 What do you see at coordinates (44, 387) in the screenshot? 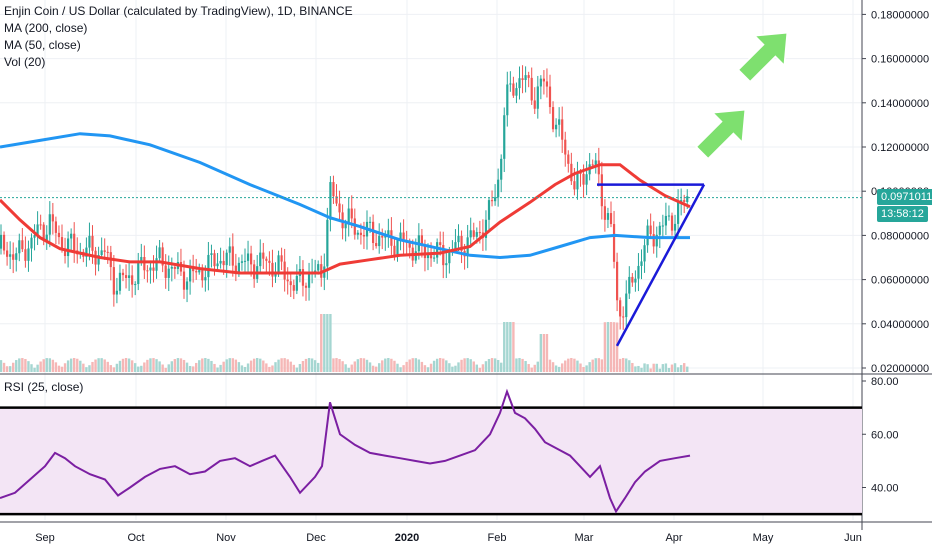
I see `rsi-legend: RSI (25, close)` at bounding box center [44, 387].